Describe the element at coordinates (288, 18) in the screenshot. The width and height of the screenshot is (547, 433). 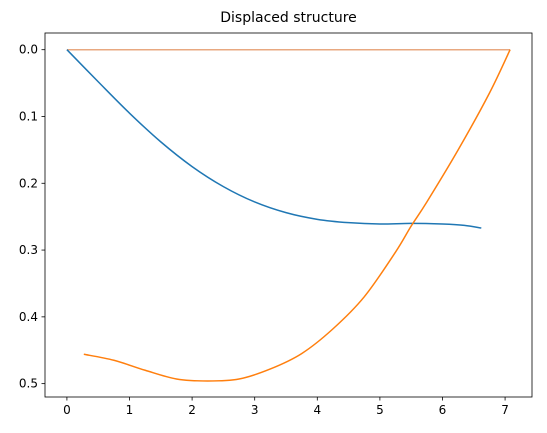
I see `chart-title: Displaced structure` at that location.